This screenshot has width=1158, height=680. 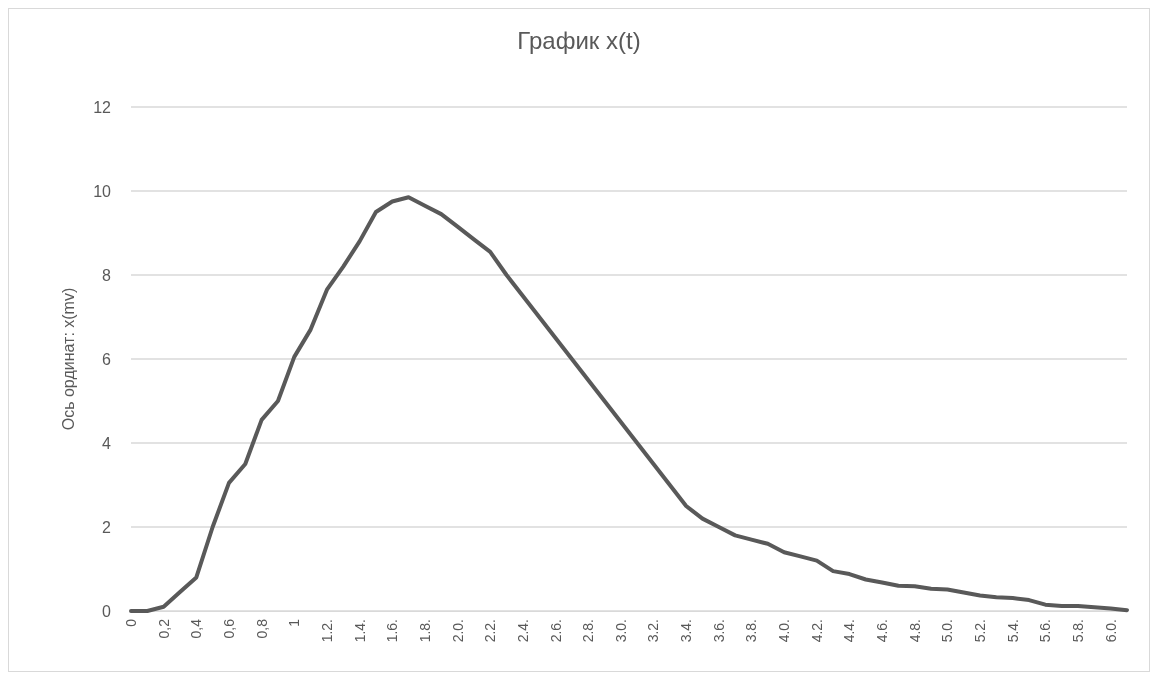 What do you see at coordinates (947, 631) in the screenshot?
I see `x-tick-label: 5.0.` at bounding box center [947, 631].